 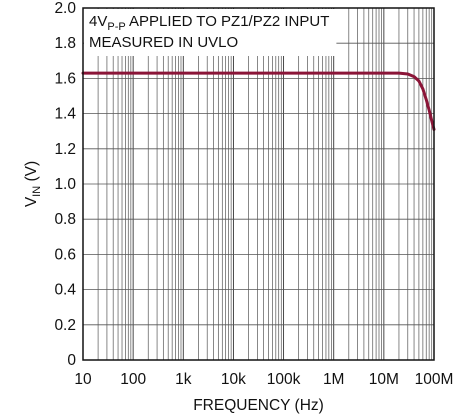 I want to click on x-tick-label: 100, so click(x=133, y=379).